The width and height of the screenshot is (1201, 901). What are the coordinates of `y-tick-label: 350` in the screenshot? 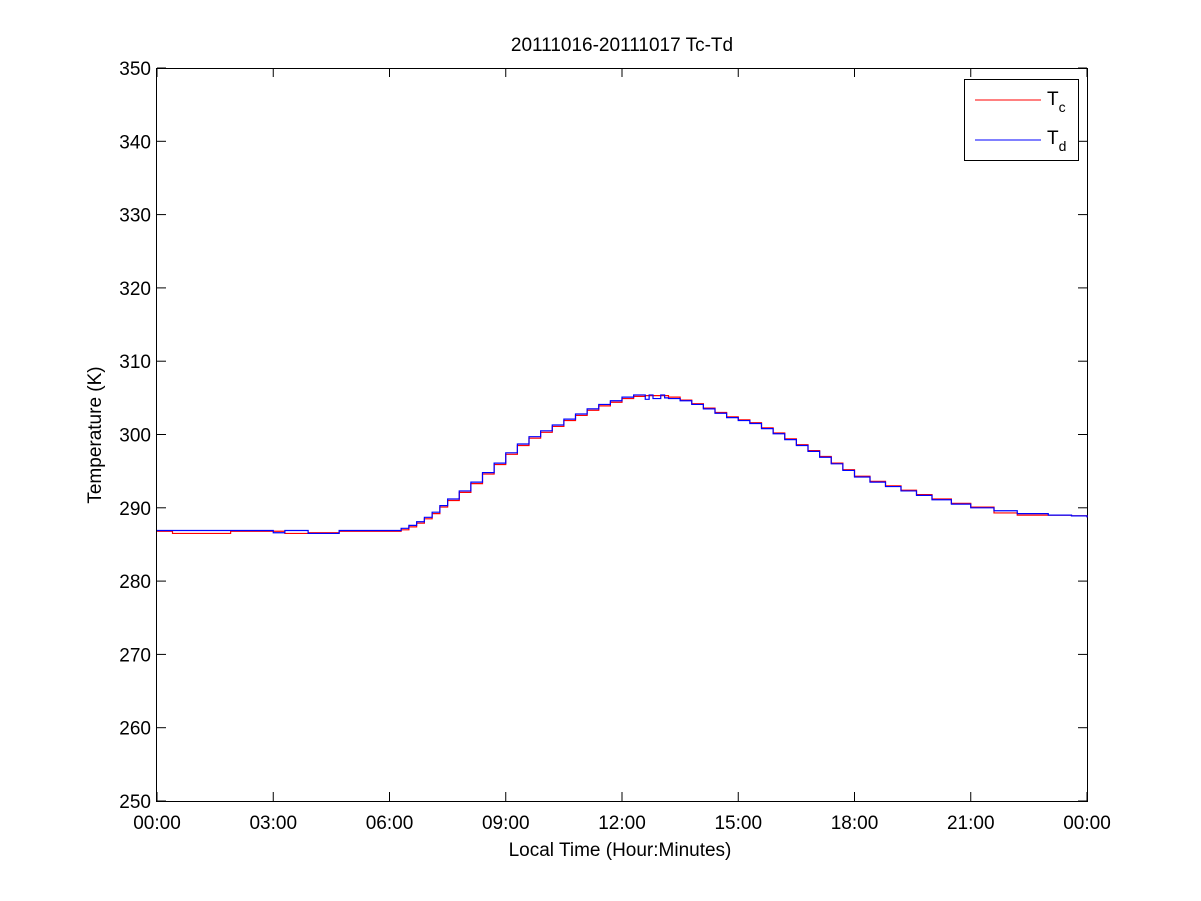 It's located at (135, 69).